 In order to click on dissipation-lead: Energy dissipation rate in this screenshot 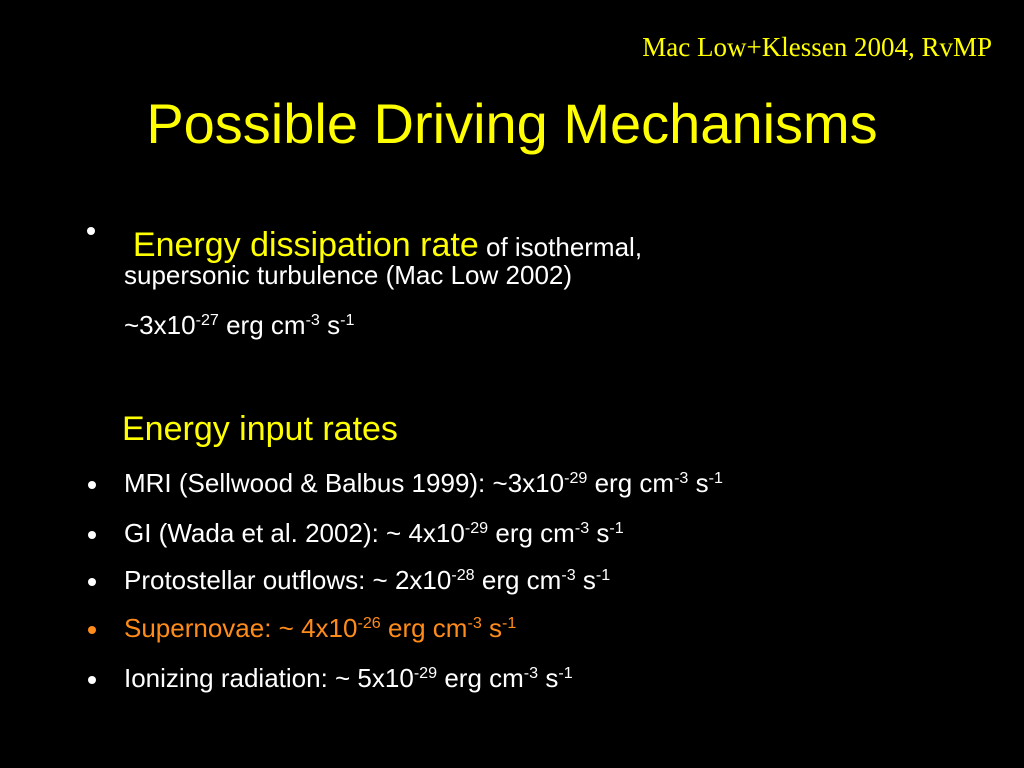, I will do `click(305, 245)`.